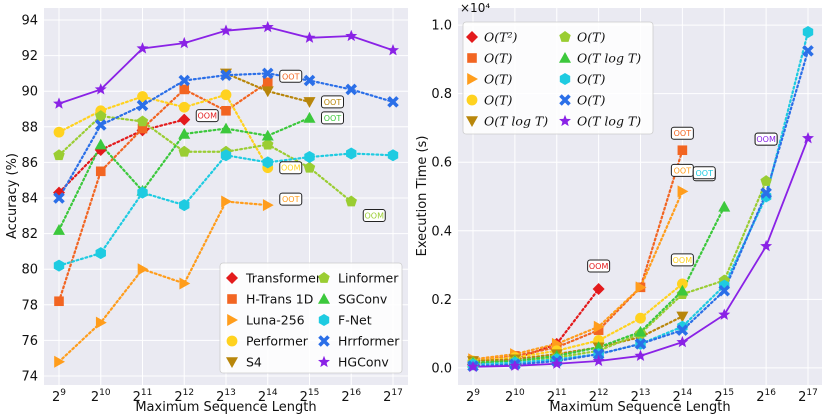  What do you see at coordinates (441, 163) in the screenshot?
I see `time-y-tick-label: 0.6` at bounding box center [441, 163].